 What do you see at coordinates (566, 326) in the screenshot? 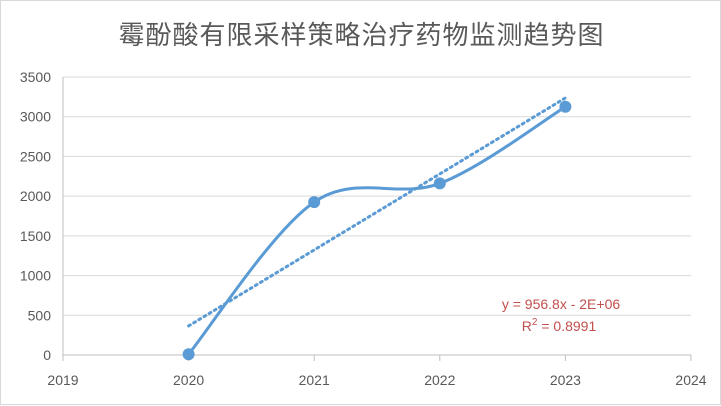
I see `r2-value: = 0.8991` at bounding box center [566, 326].